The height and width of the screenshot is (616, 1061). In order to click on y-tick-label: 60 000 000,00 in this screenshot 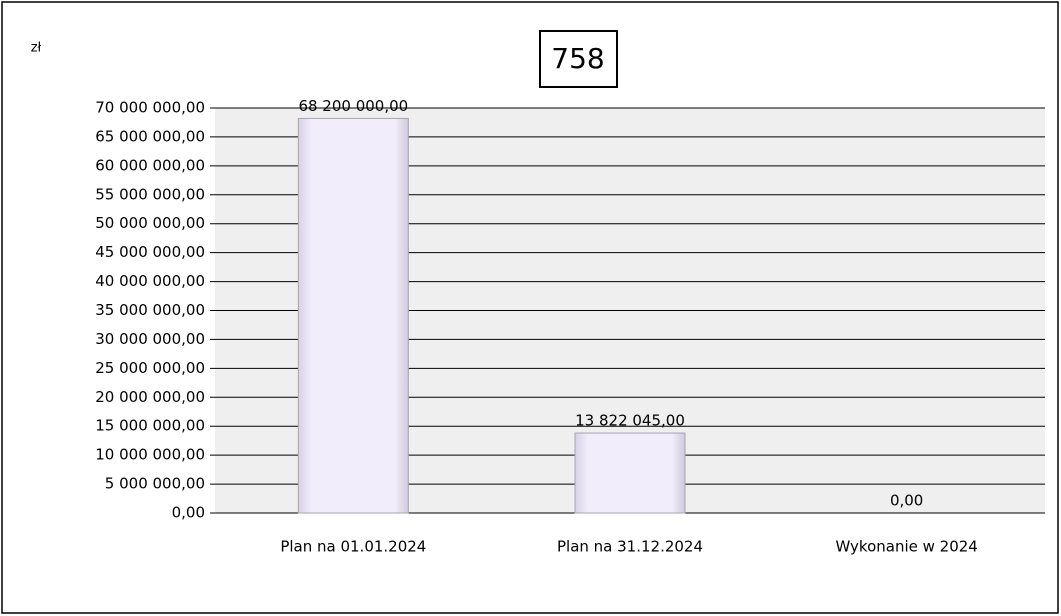, I will do `click(150, 165)`.